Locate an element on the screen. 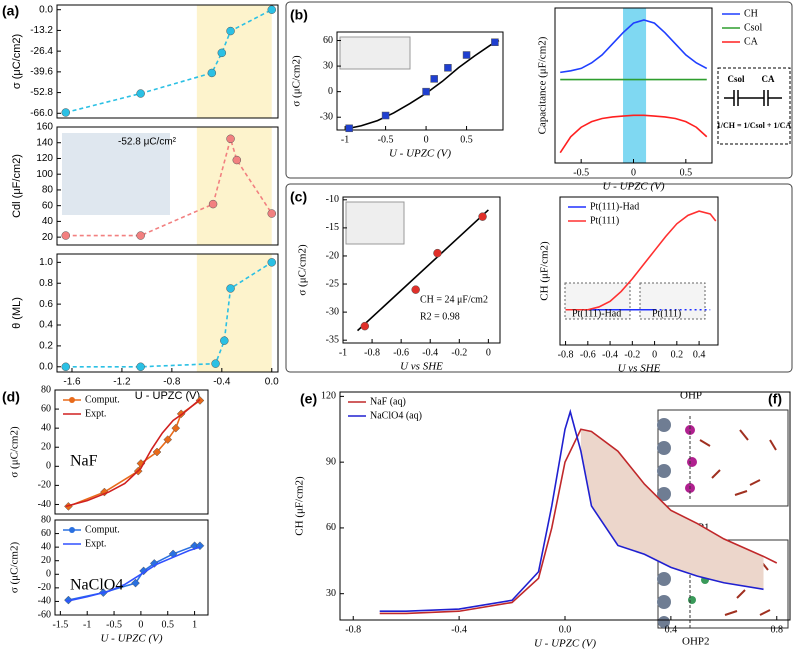 The image size is (796, 654). panel-label: (d) is located at coordinates (11, 397).